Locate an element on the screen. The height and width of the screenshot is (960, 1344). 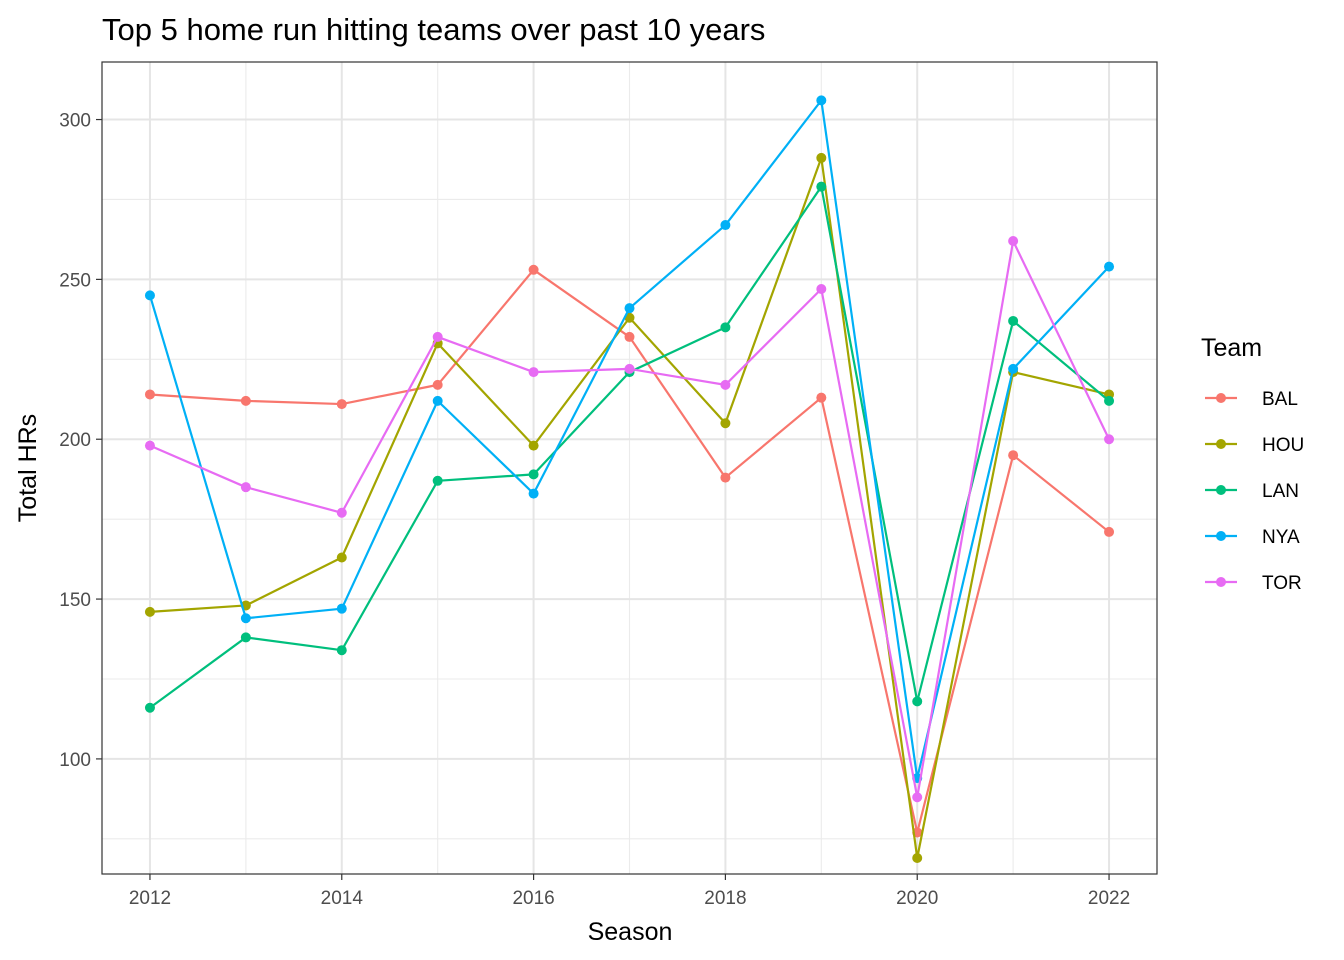
legend-item-tor: TOR is located at coordinates (1253, 583).